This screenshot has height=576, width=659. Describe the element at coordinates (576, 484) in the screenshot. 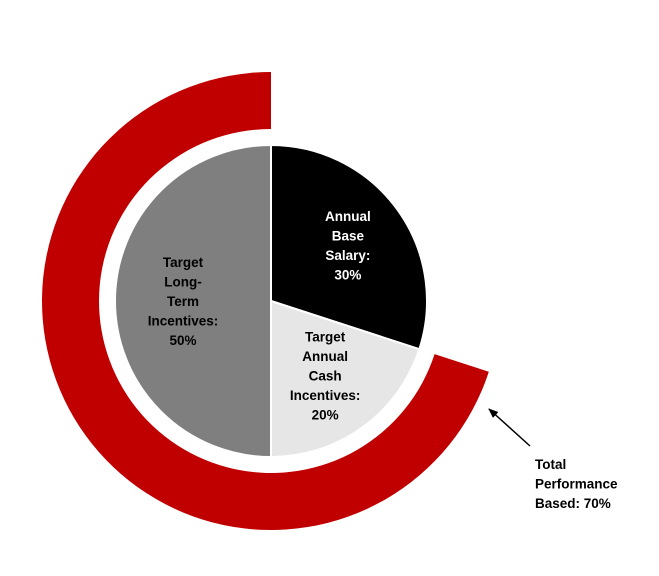

I see `ring-label: Total Performance Based: 70%` at that location.